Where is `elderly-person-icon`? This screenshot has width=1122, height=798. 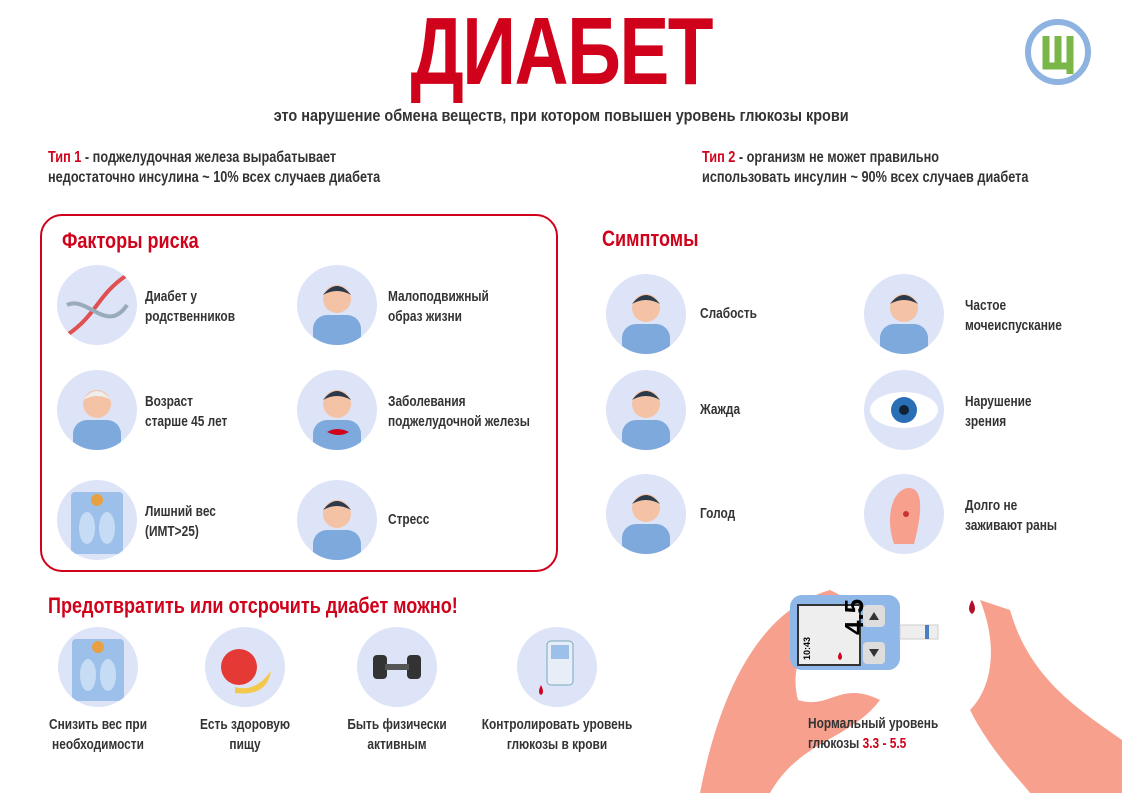 elderly-person-icon is located at coordinates (97, 410).